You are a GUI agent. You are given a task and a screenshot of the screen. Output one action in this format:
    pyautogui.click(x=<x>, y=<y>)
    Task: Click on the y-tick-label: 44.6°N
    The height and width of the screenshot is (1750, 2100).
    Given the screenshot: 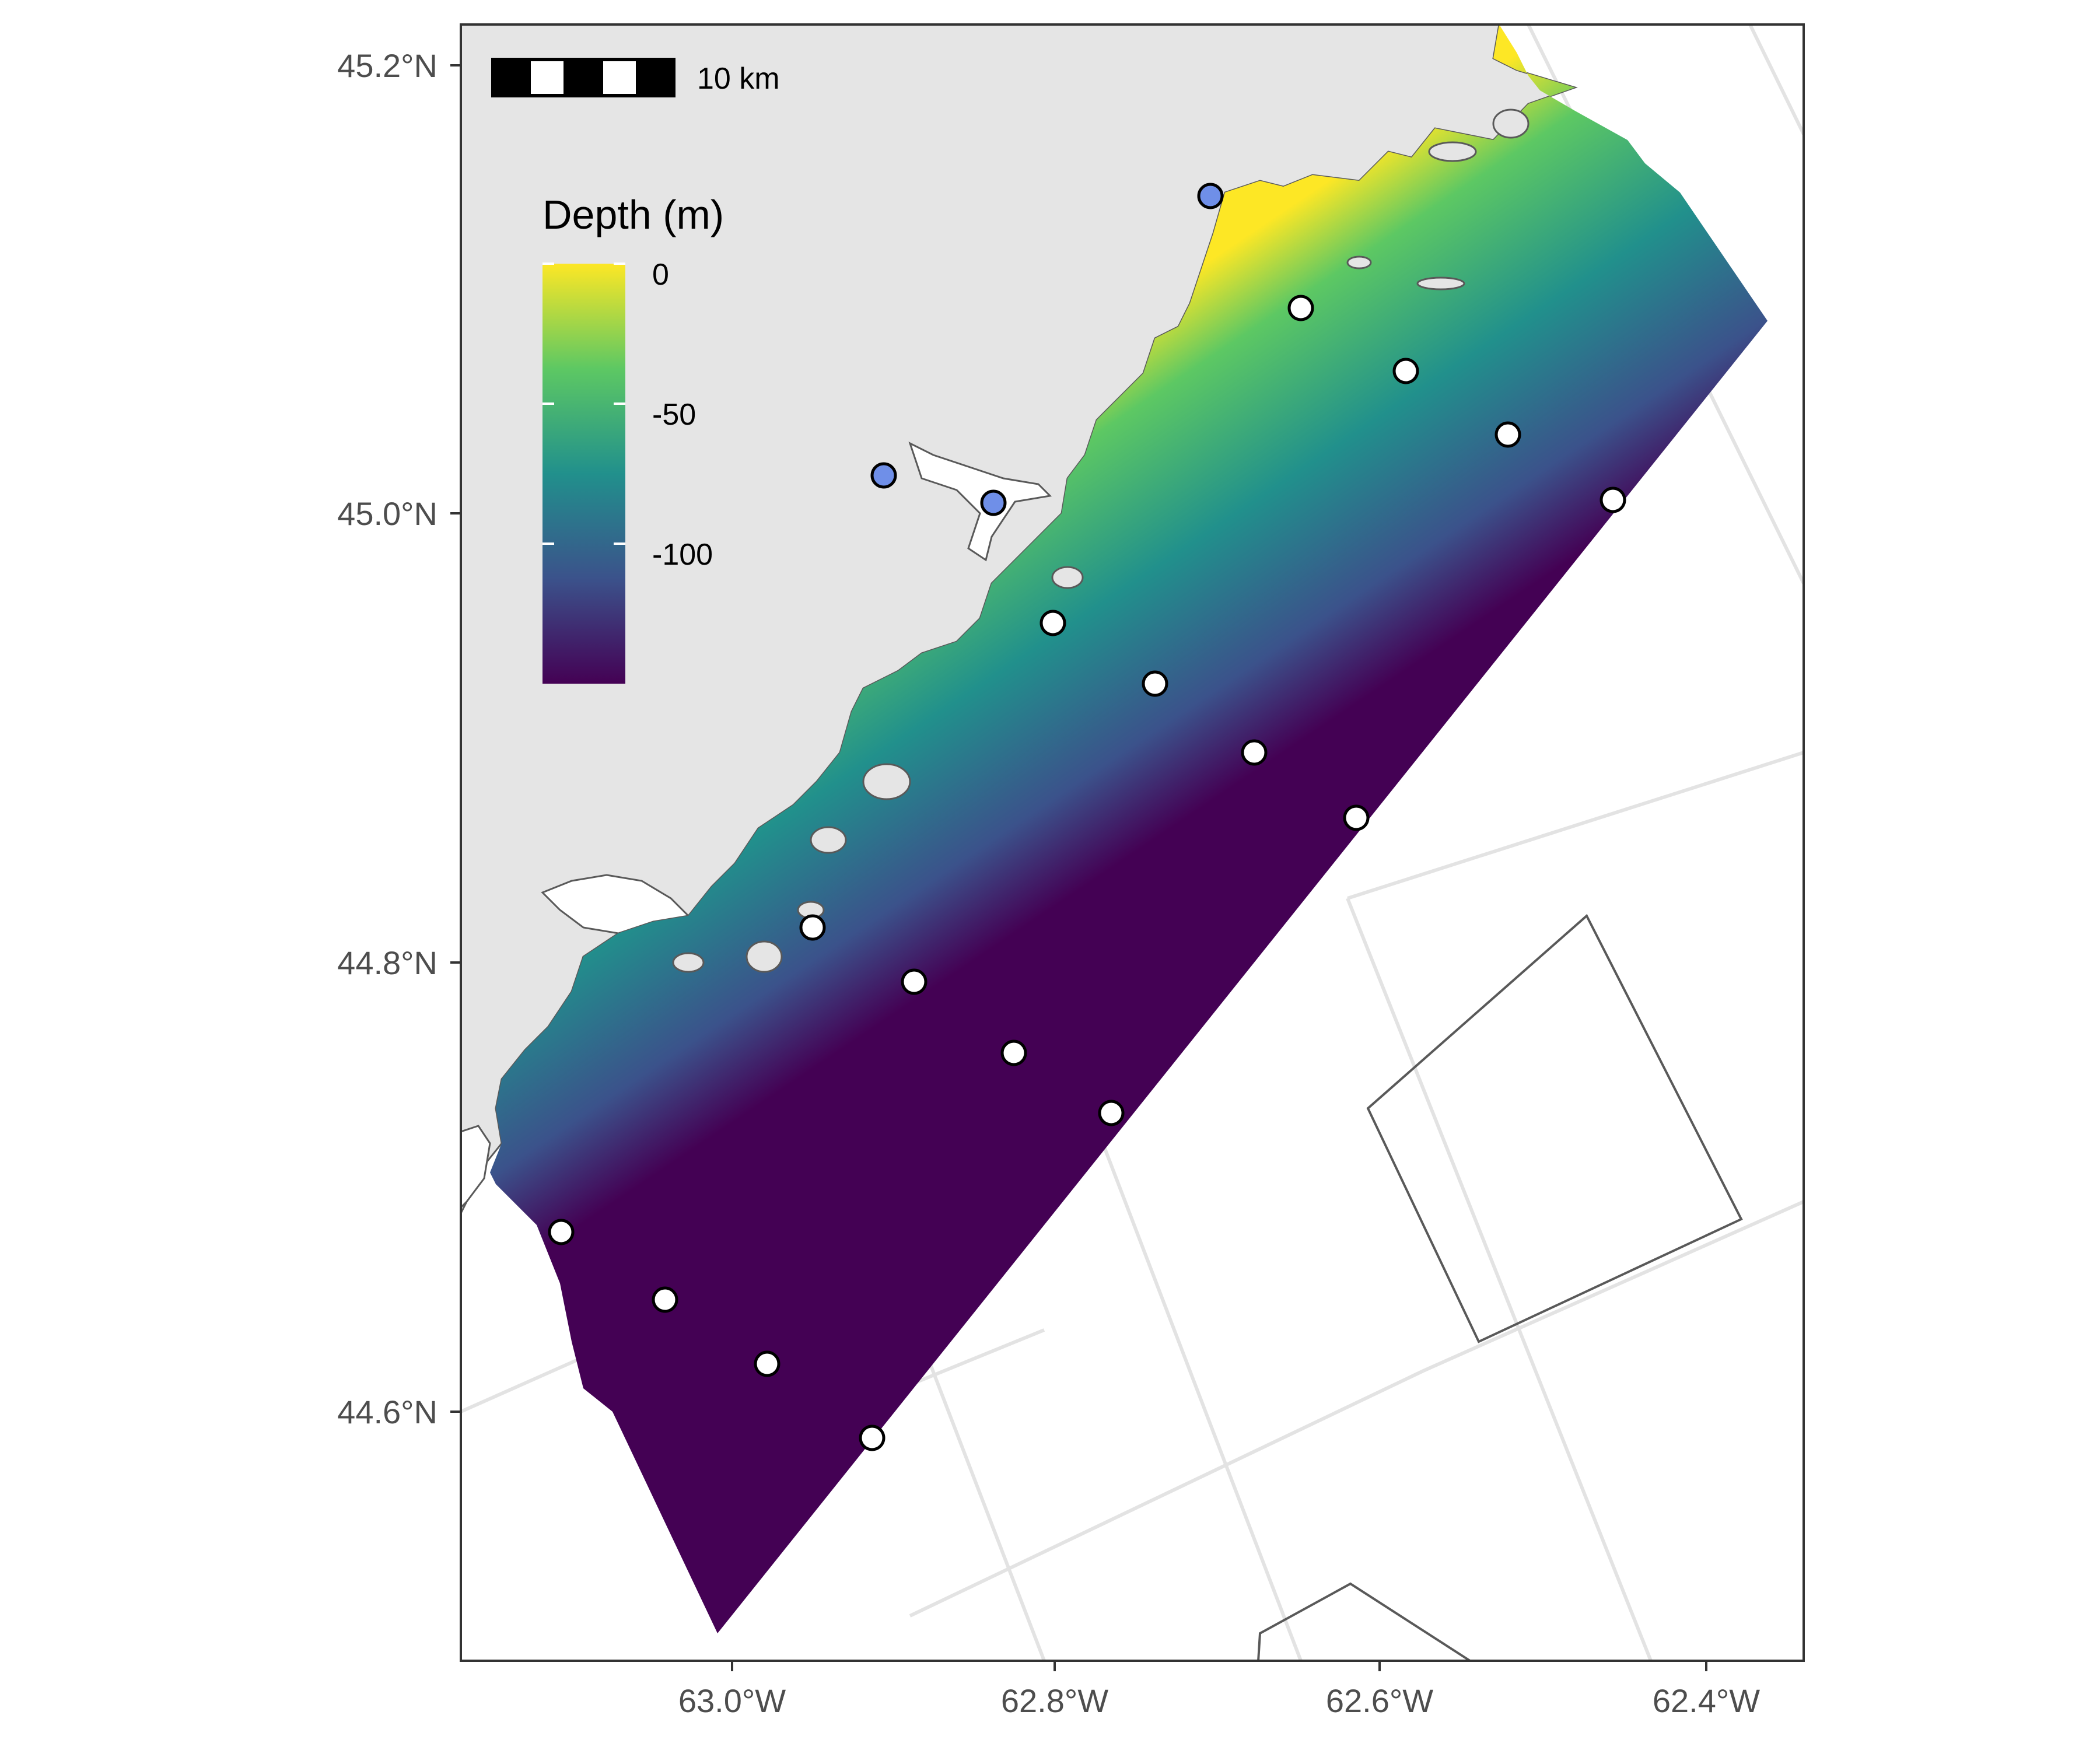 What is the action you would take?
    pyautogui.click(x=387, y=1412)
    